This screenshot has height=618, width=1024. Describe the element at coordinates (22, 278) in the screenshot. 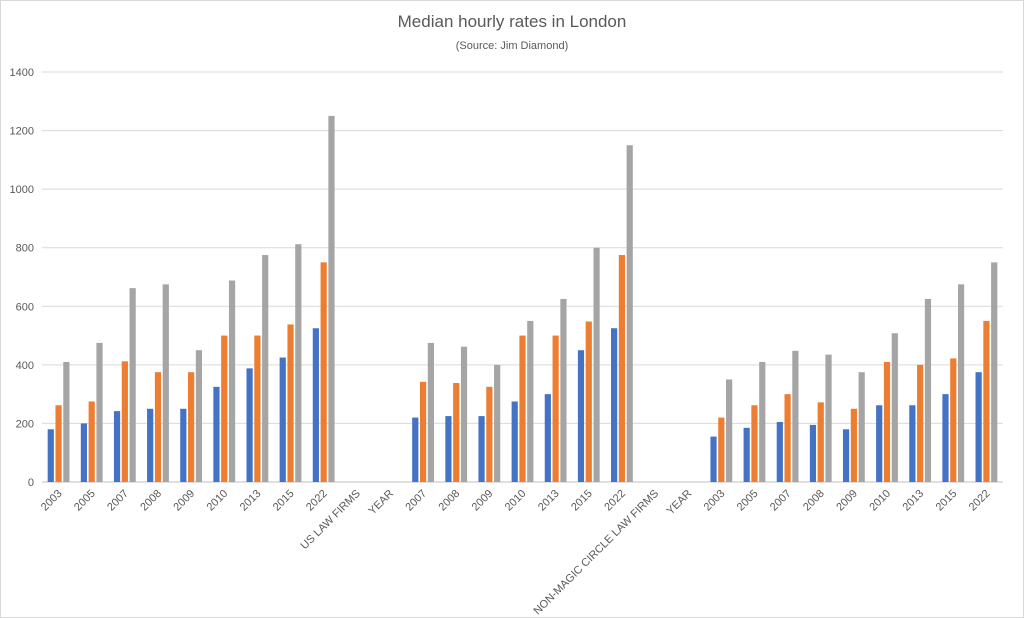

I see `y-axis: 0 200 400 600 800 1000 1200 1400` at that location.